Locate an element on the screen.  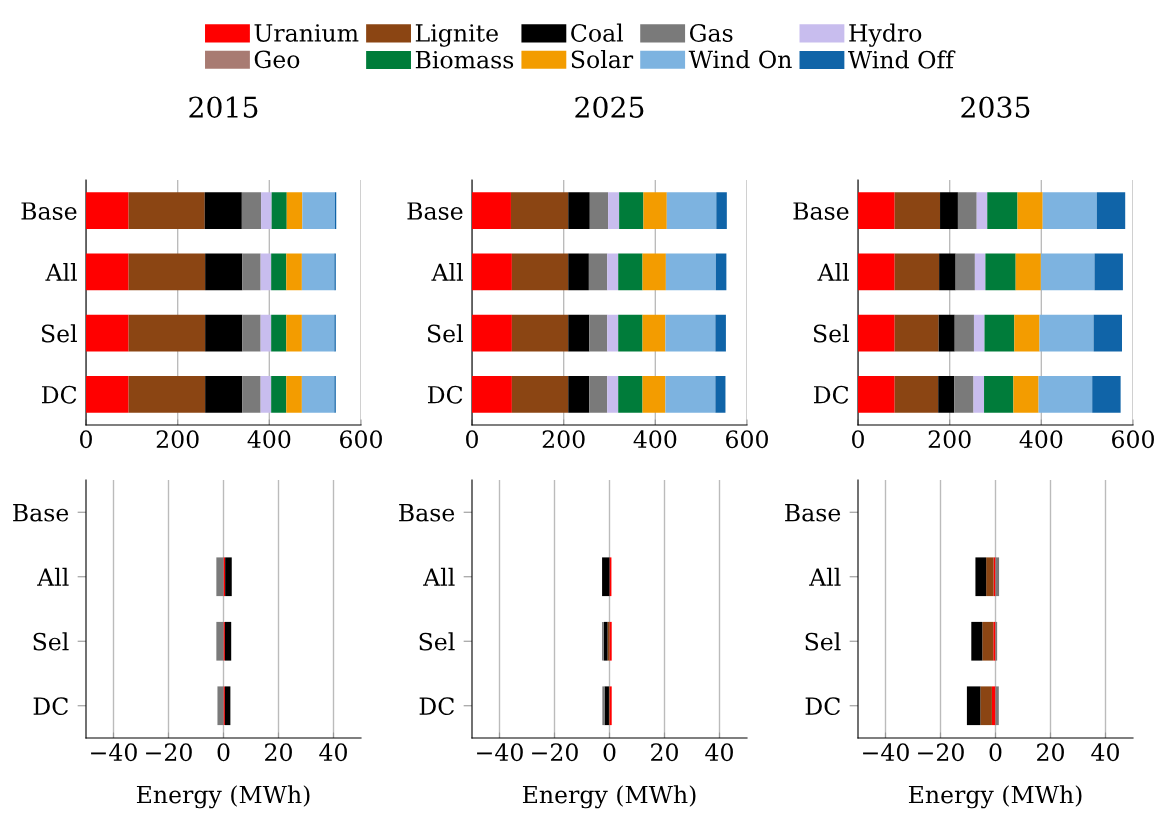
legend-label: Wind Off is located at coordinates (902, 59).